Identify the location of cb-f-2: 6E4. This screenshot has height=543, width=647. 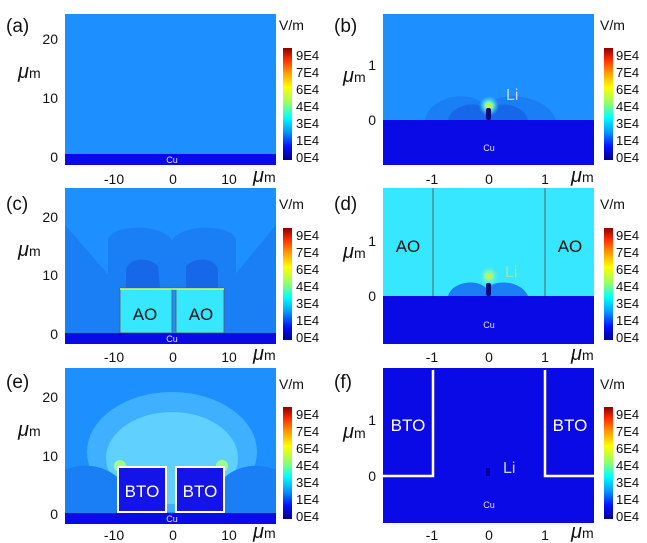
(627, 448).